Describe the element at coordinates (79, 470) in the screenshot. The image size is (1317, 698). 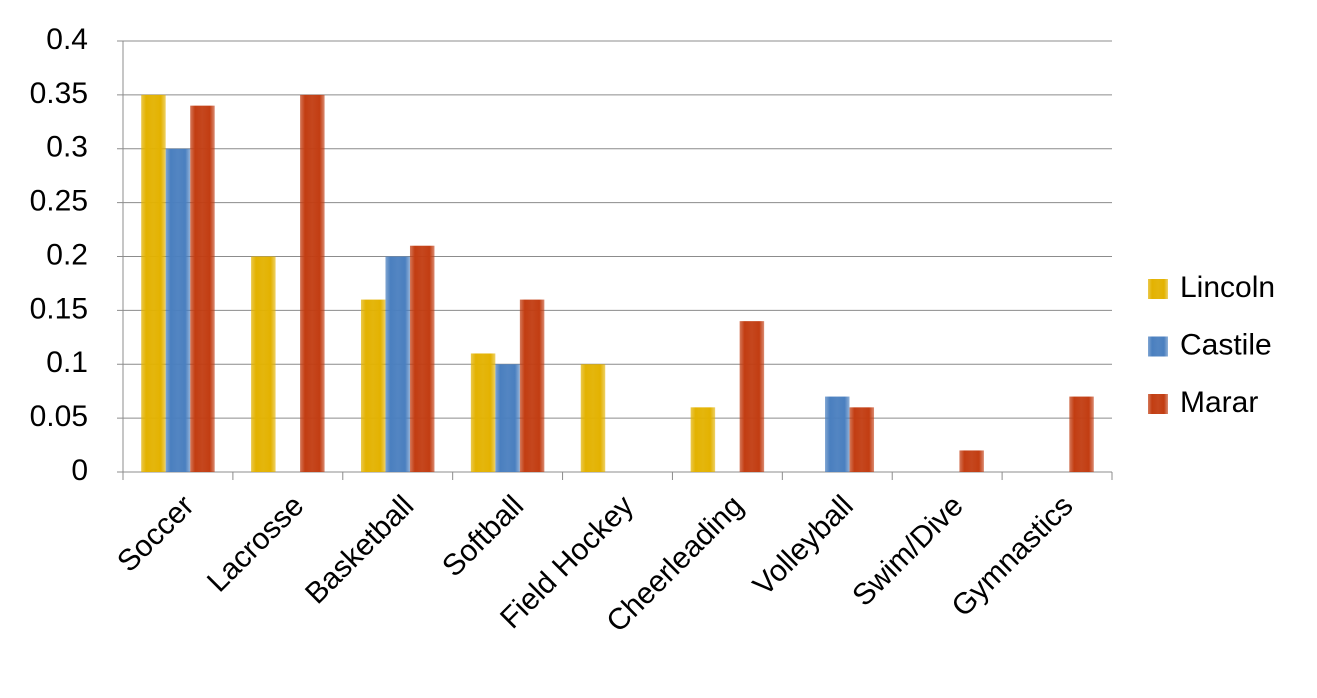
I see `y-tick-label: 0` at that location.